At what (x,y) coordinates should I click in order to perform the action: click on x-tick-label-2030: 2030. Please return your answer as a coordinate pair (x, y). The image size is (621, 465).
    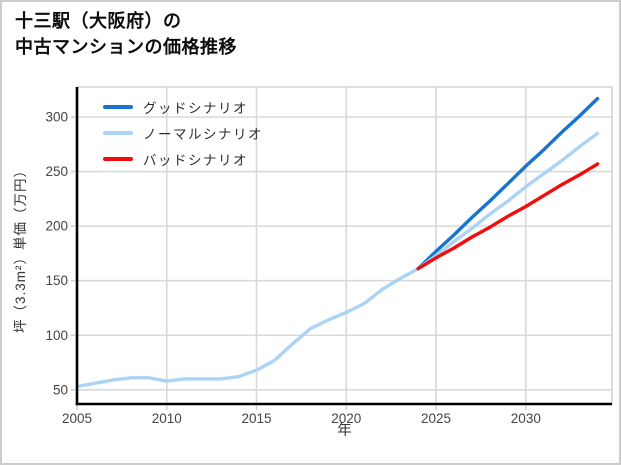
    Looking at the image, I should click on (526, 418).